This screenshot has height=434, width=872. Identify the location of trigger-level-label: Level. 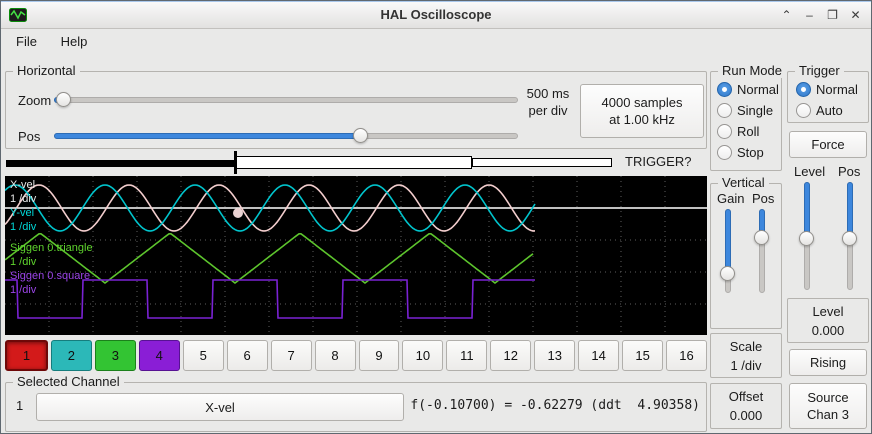
(810, 171).